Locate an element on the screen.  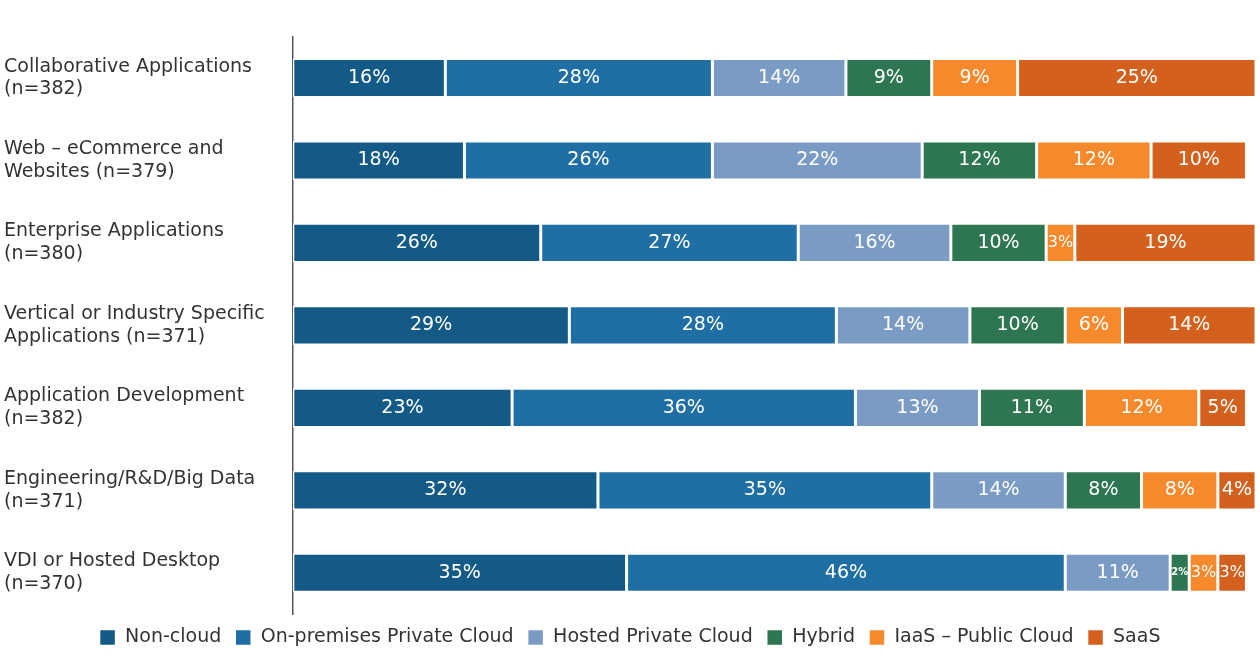
data-label: 23% is located at coordinates (402, 405).